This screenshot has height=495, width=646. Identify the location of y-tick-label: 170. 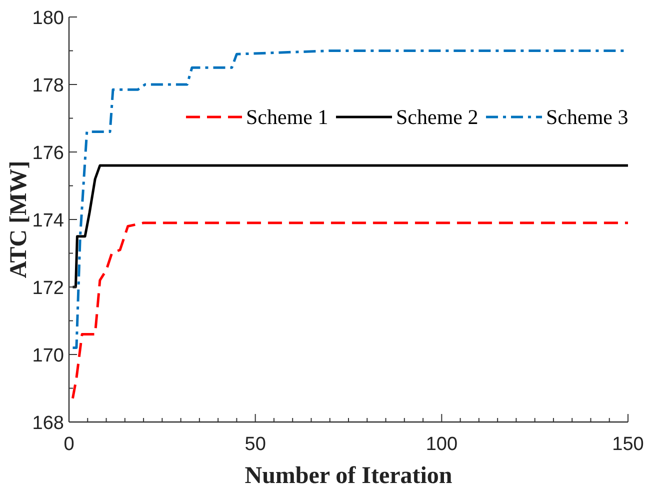
(48, 356).